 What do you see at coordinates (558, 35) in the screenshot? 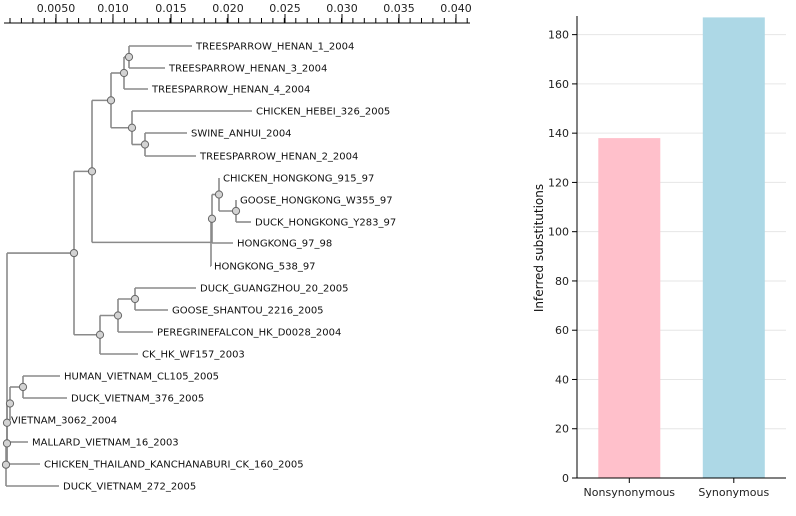
I see `y-tick-label: 180` at bounding box center [558, 35].